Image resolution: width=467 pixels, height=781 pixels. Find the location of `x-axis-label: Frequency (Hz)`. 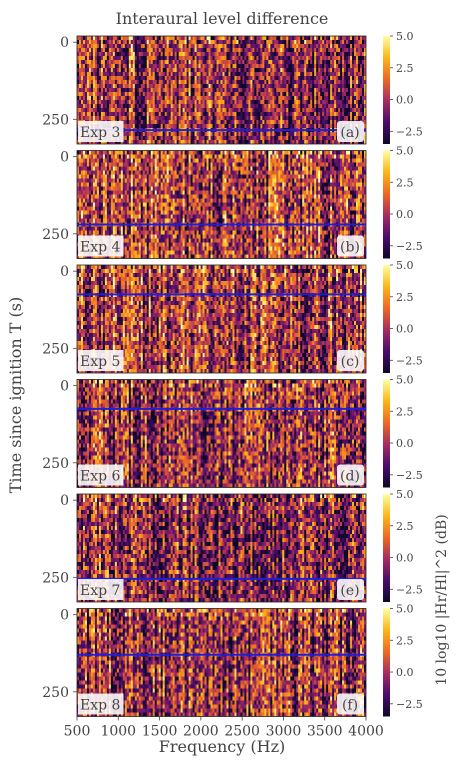

x-axis-label: Frequency (Hz) is located at coordinates (222, 746).